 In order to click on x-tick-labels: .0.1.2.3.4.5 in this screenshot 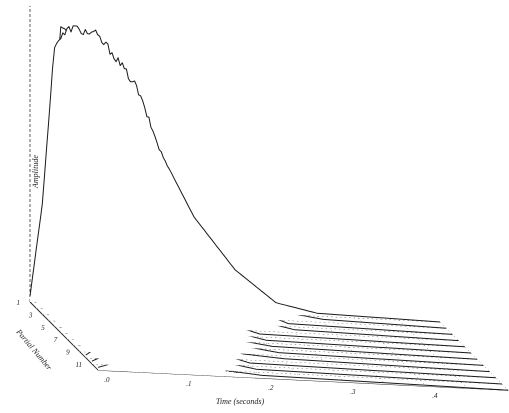, I will do `click(271, 388)`.